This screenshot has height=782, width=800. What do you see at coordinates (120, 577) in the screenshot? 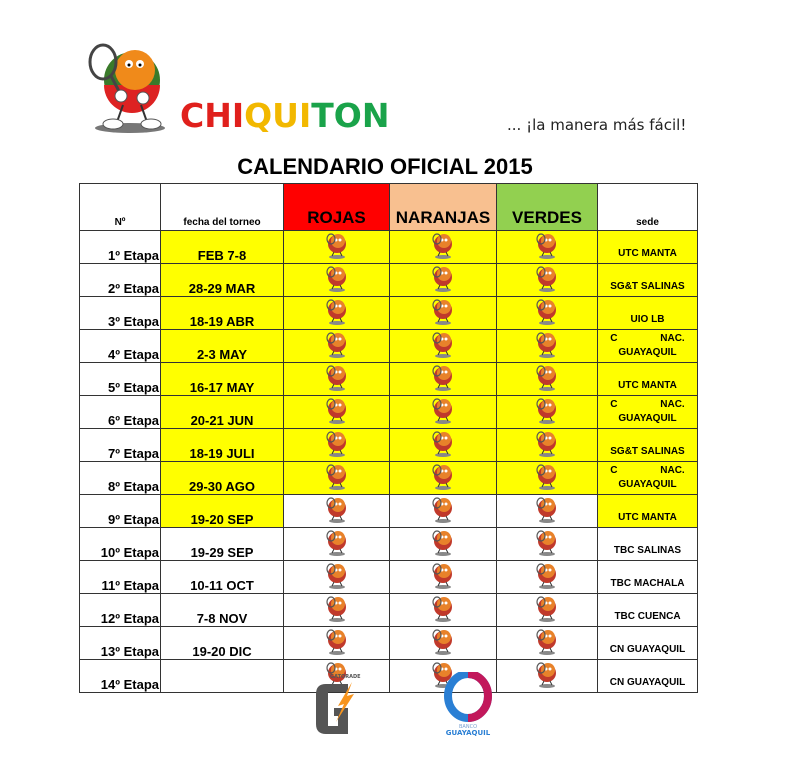
I see `stage-cell: 11º Etapa` at bounding box center [120, 577].